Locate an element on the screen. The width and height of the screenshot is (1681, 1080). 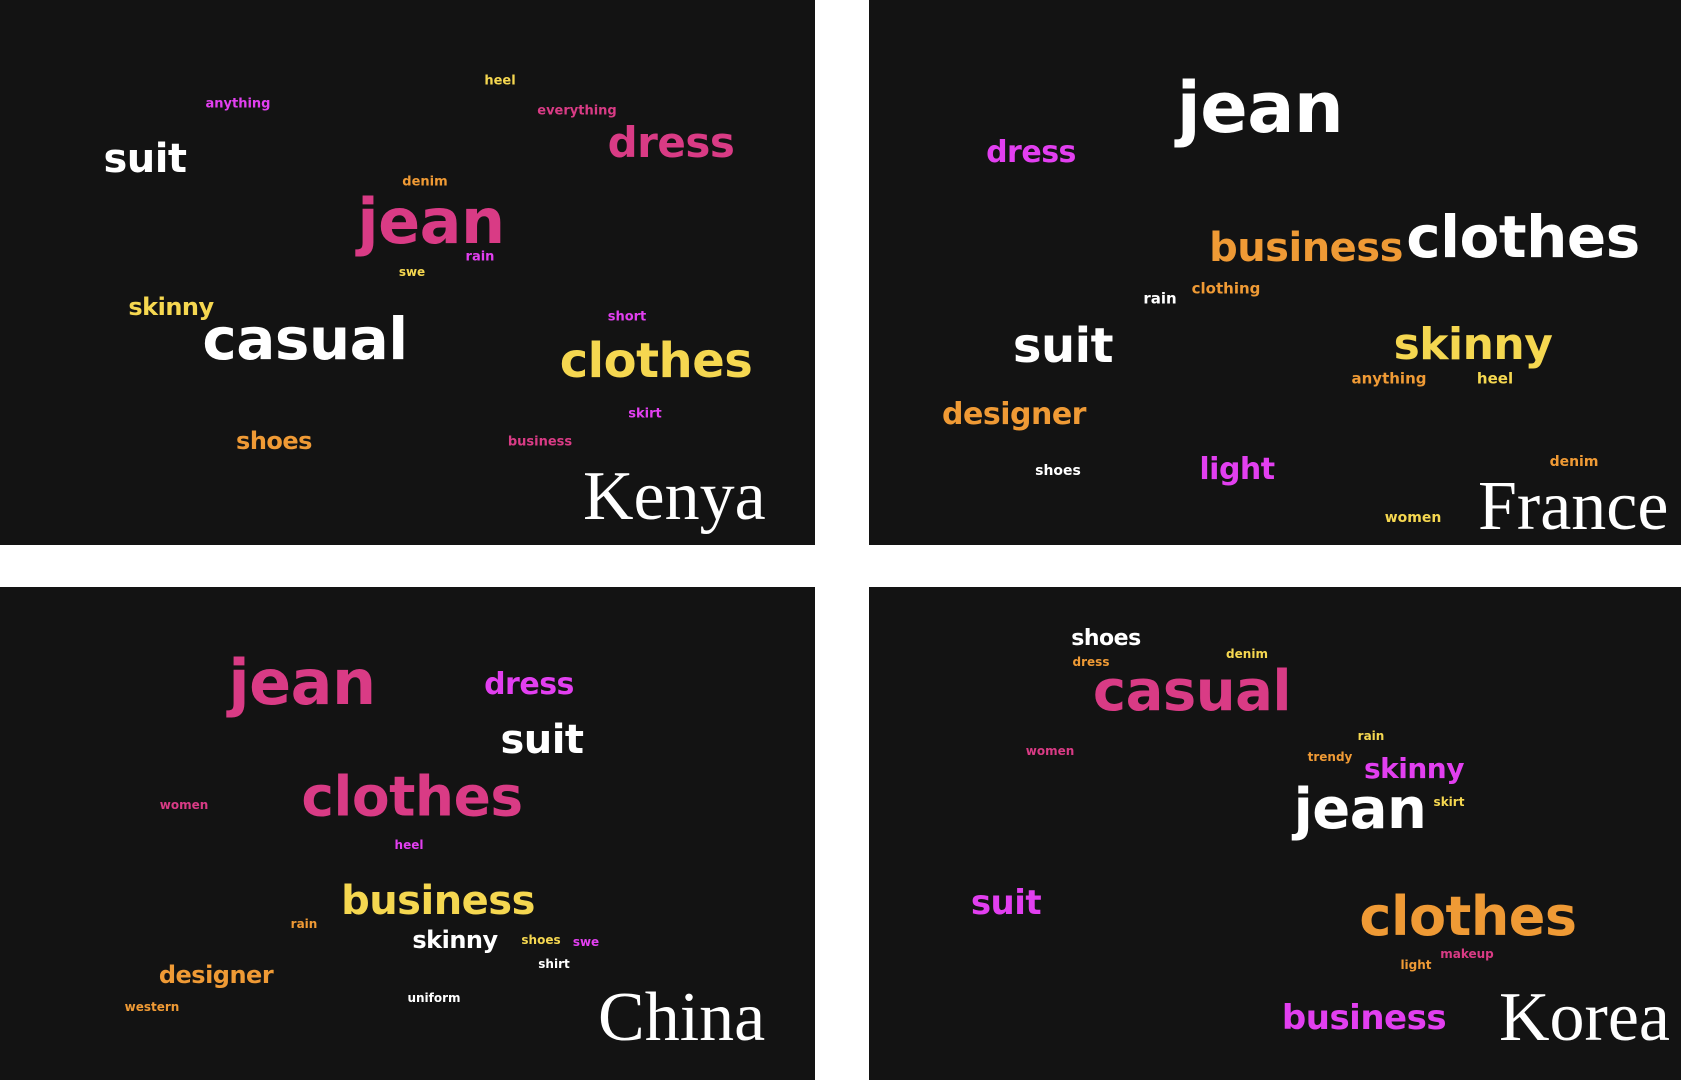
word-shirt: shirt is located at coordinates (554, 964).